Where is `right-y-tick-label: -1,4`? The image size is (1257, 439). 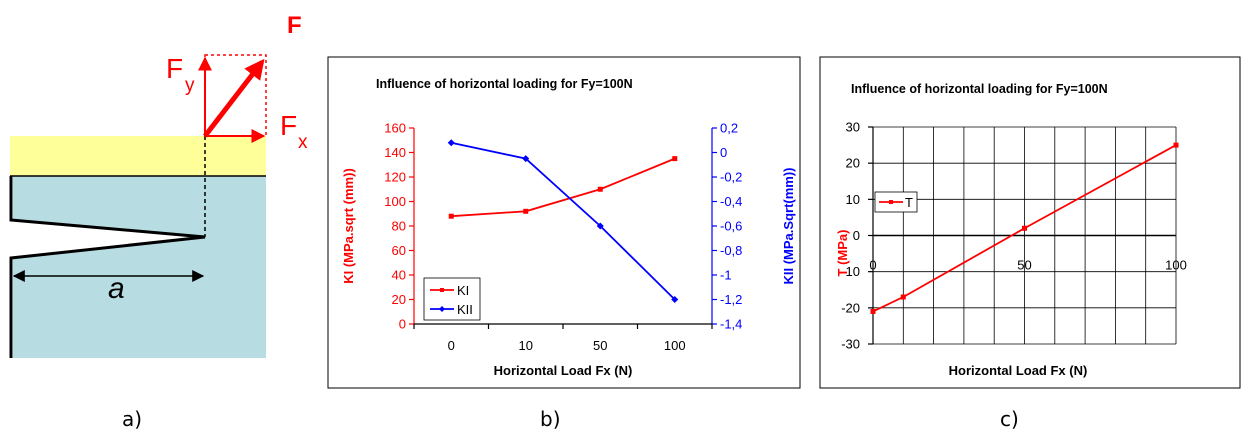
right-y-tick-label: -1,4 is located at coordinates (731, 324).